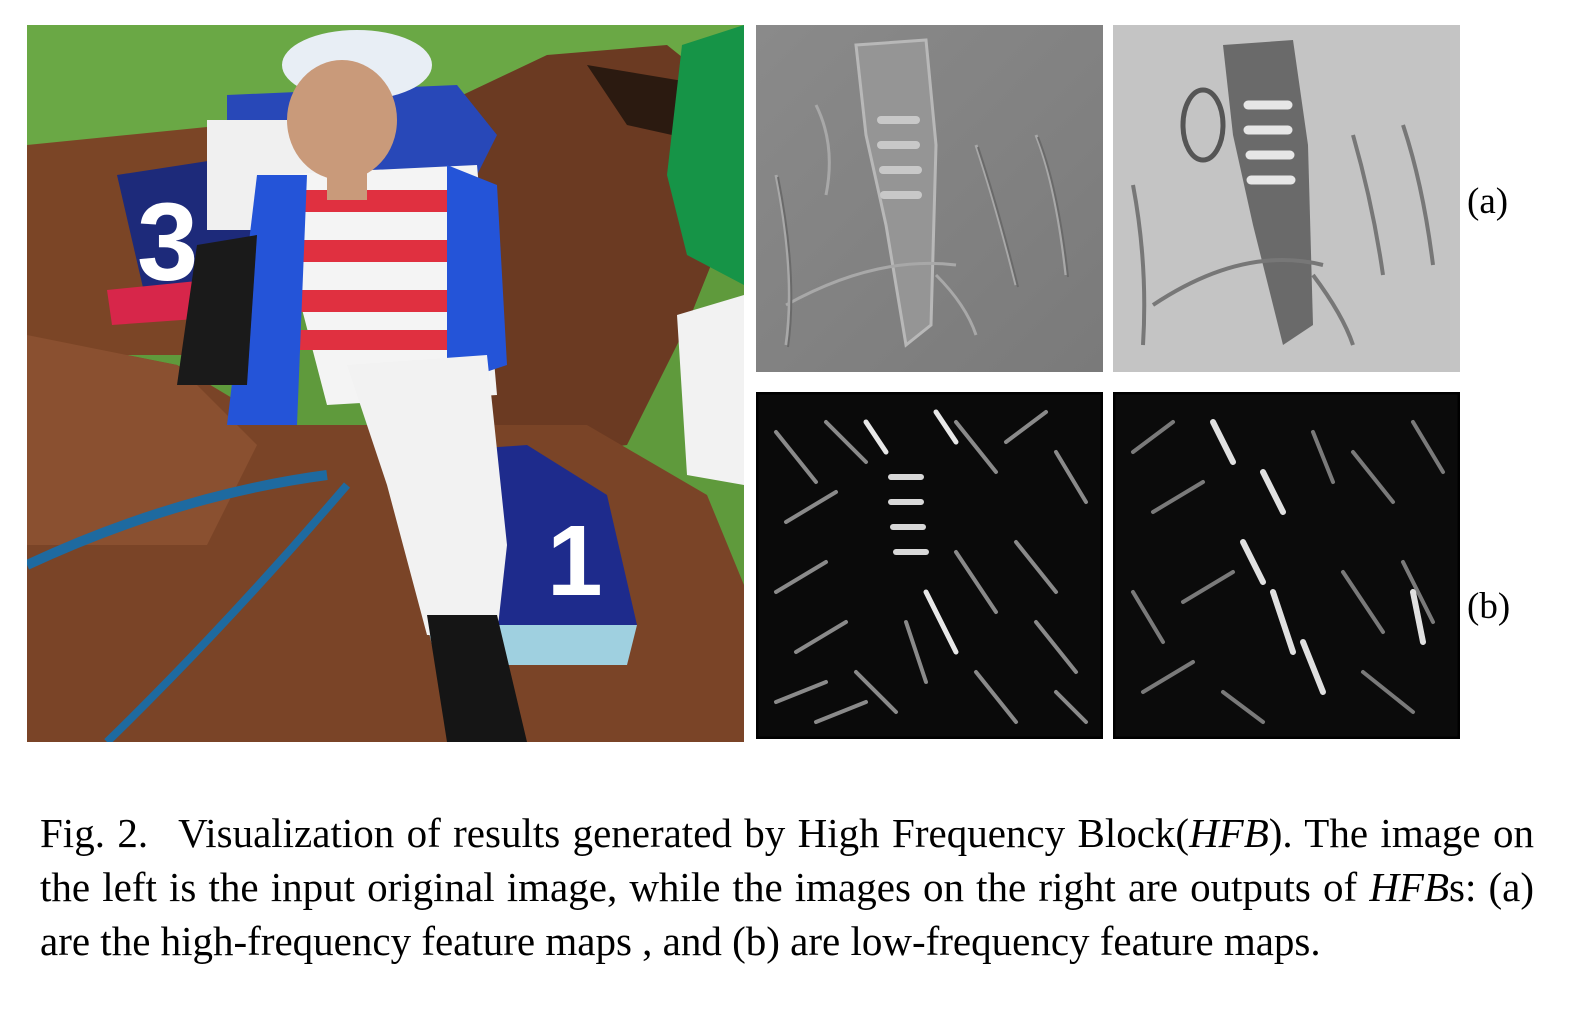 This screenshot has height=1036, width=1570. What do you see at coordinates (167, 242) in the screenshot?
I see `saddle-number-3: 3` at bounding box center [167, 242].